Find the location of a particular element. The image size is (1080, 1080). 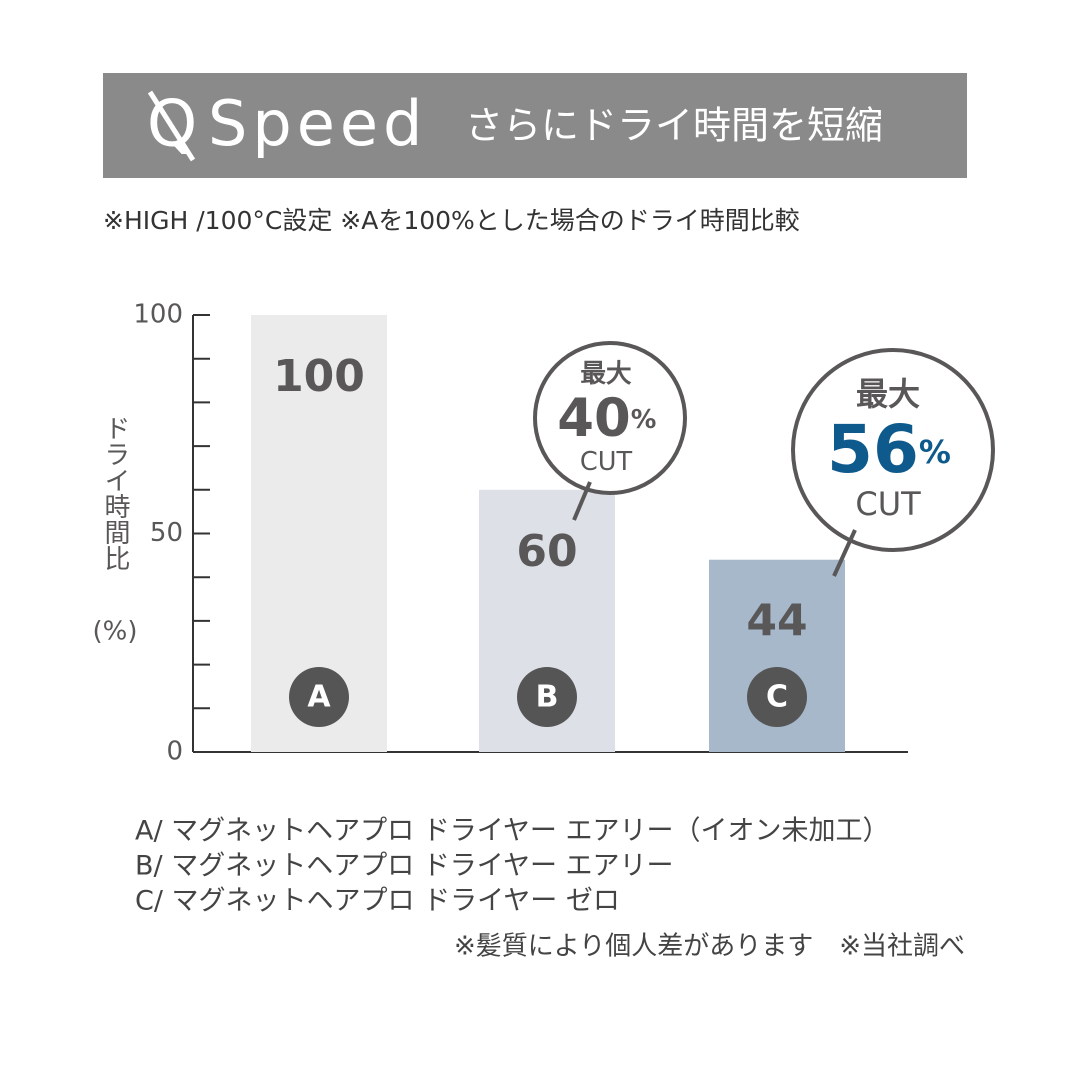

footnote: ※髪質により個人差があります ※当社調べ is located at coordinates (709, 947).